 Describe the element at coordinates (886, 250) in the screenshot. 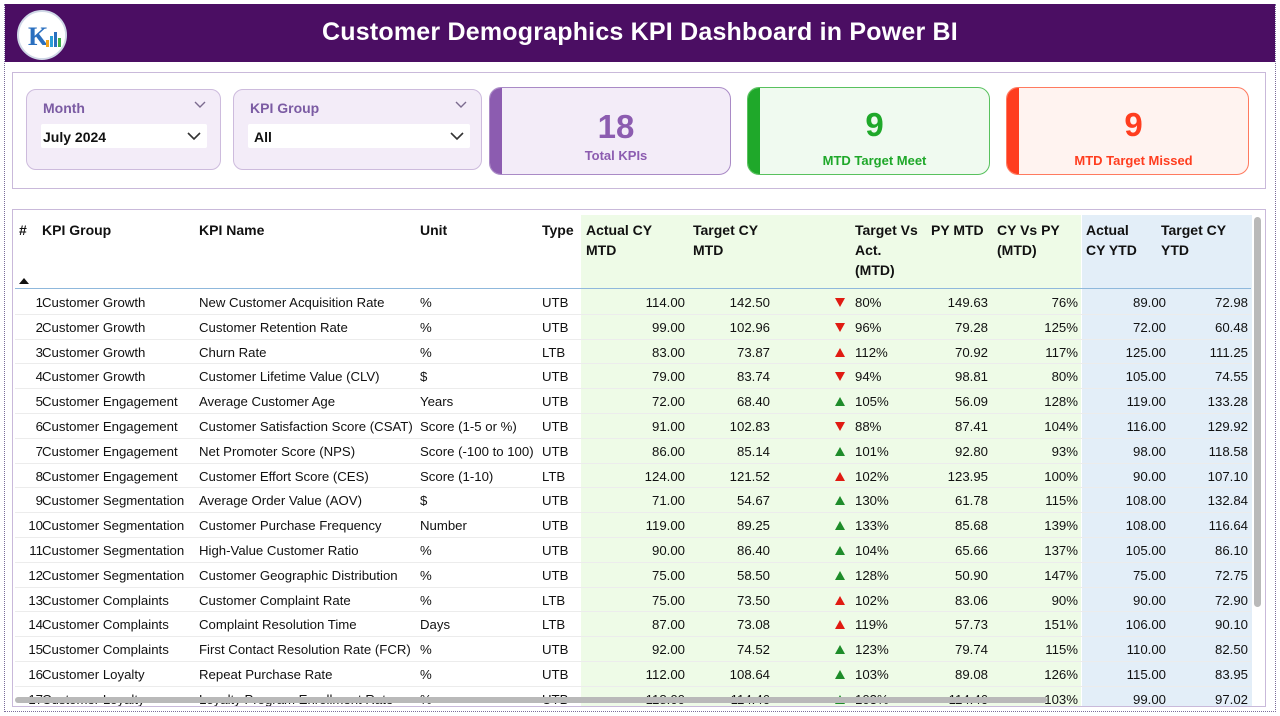

I see `col-header-target-vs-act: Target Vs Act. (MTD)` at that location.